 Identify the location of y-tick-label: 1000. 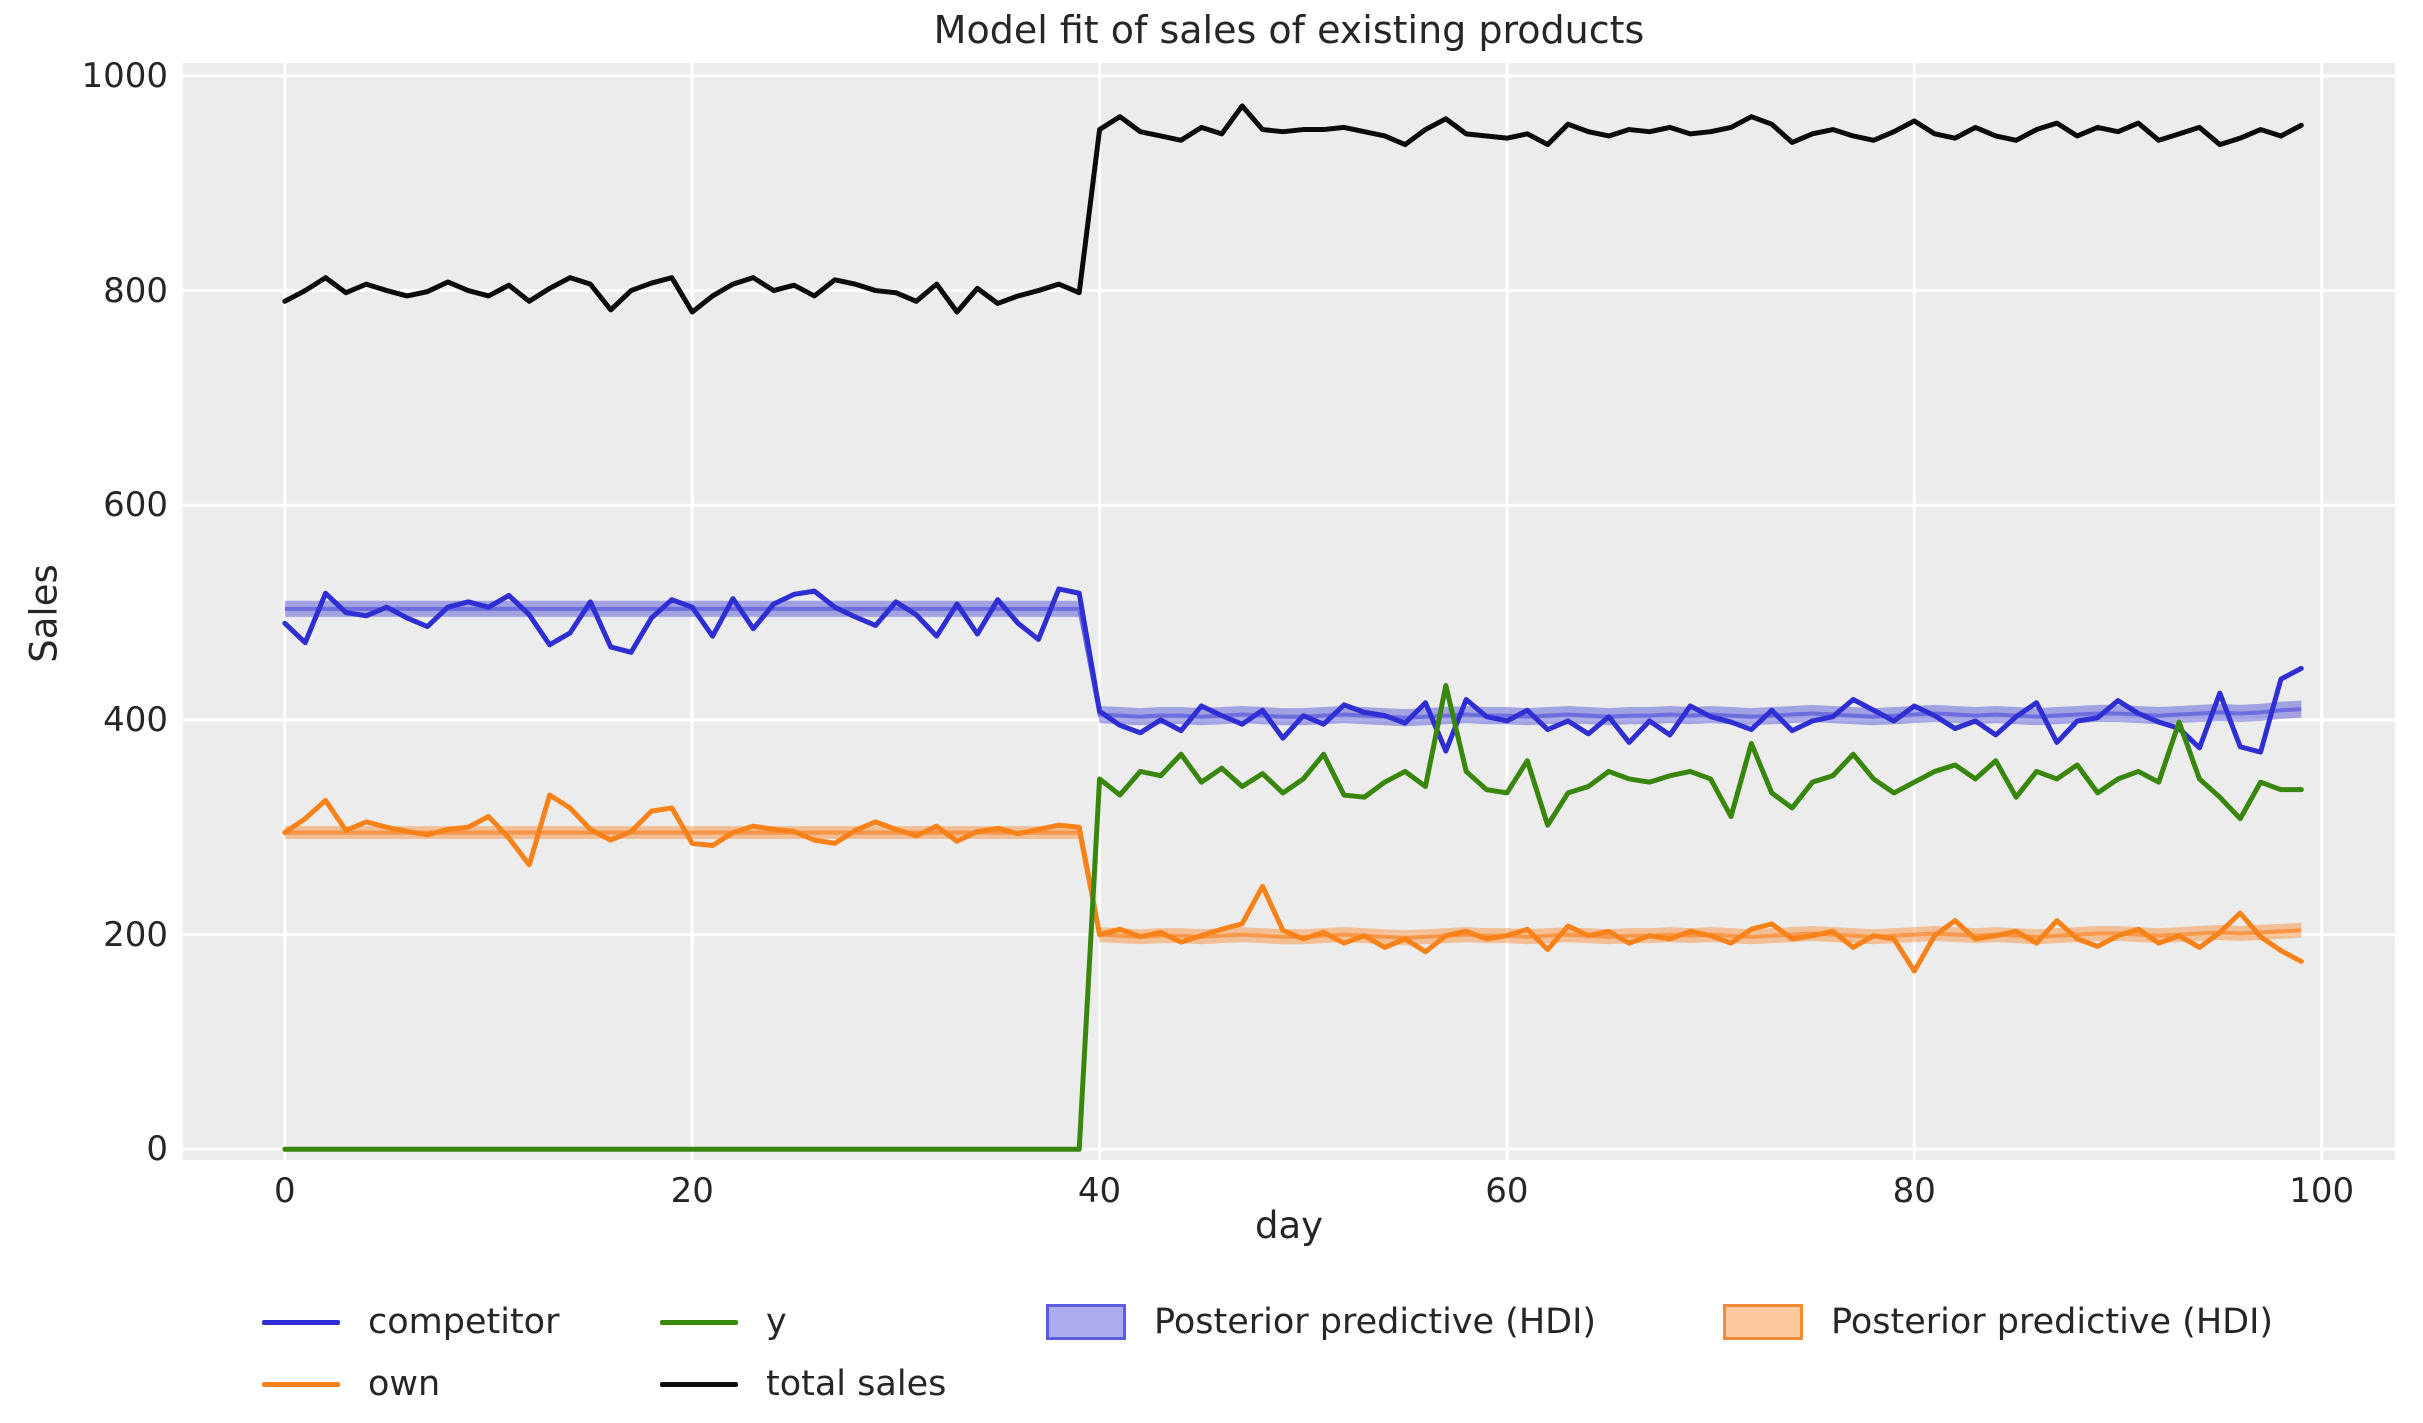
(124, 75).